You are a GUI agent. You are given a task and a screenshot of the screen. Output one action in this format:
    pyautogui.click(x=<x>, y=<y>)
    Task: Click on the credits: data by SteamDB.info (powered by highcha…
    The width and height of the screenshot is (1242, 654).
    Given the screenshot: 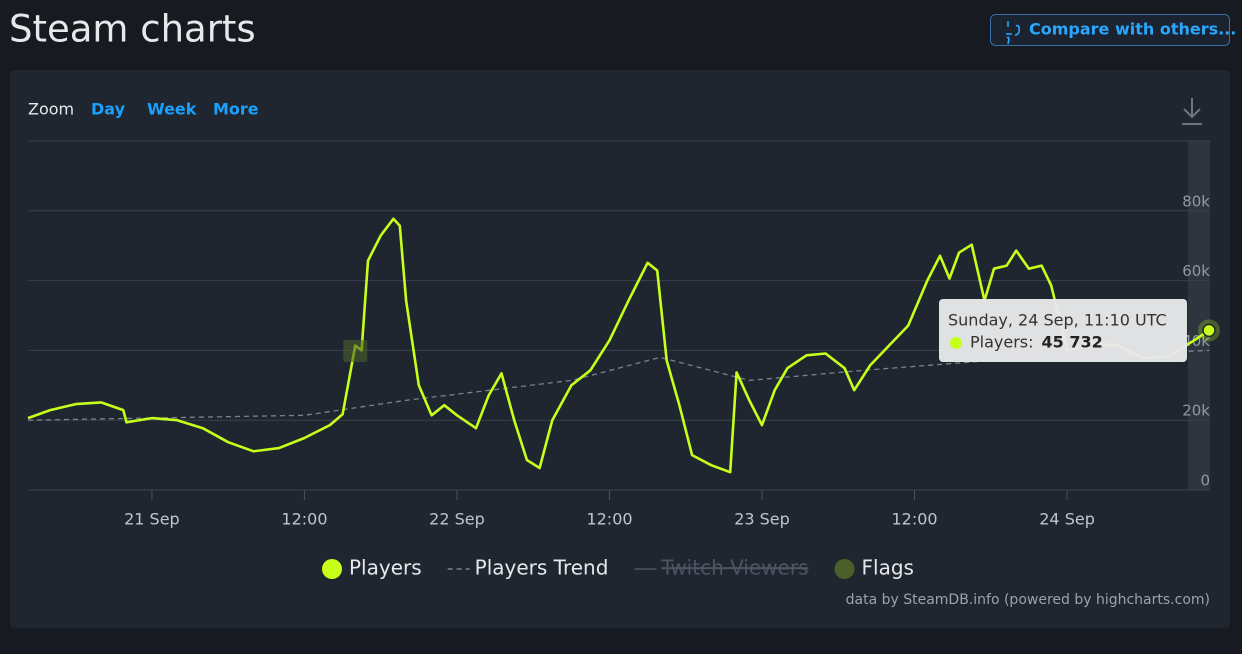 What is the action you would take?
    pyautogui.click(x=1028, y=600)
    